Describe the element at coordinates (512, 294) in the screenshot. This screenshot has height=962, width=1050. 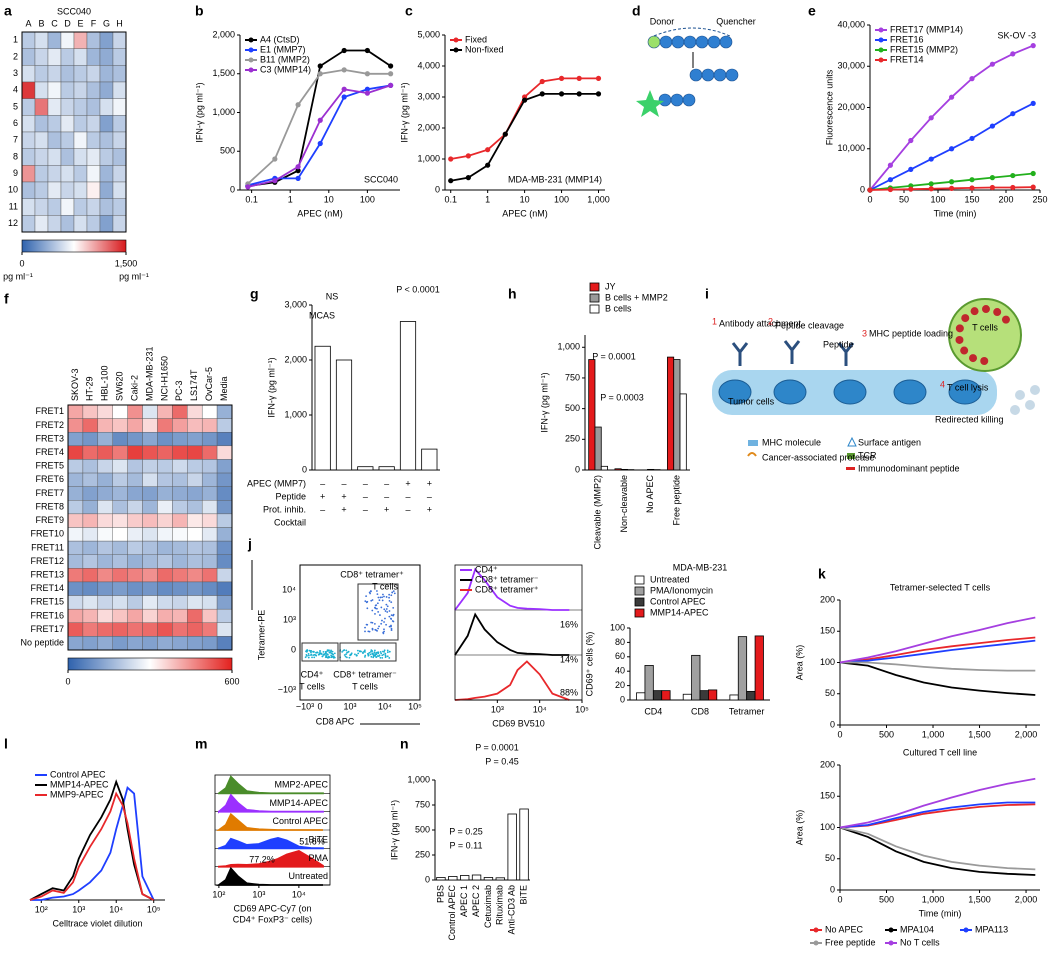
I see `panel-letter: h` at that location.